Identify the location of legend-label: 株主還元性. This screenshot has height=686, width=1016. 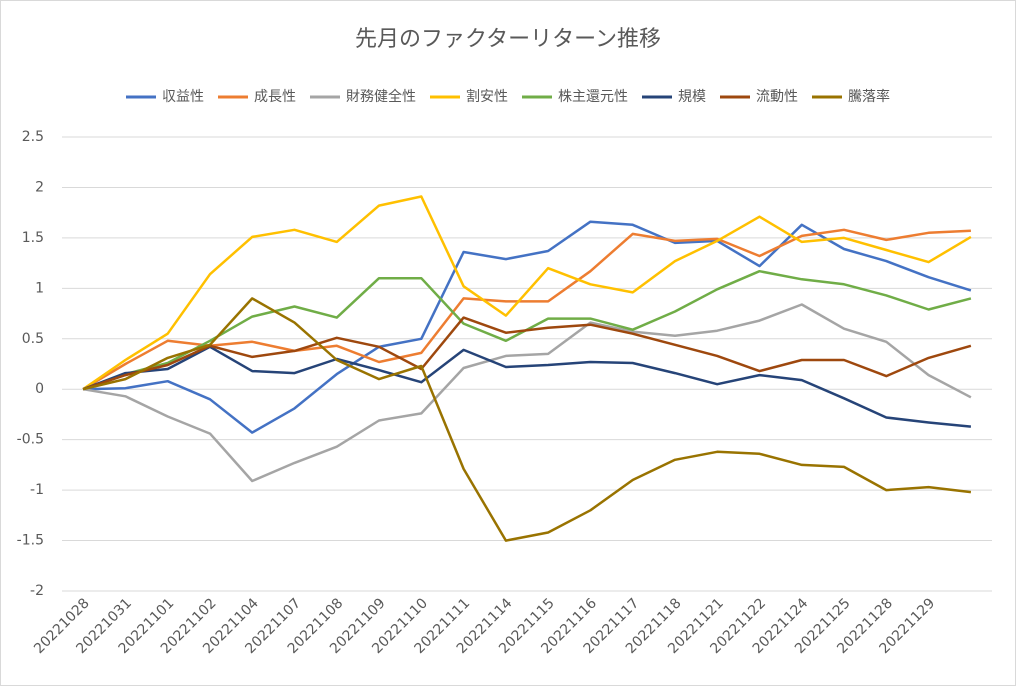
(593, 97).